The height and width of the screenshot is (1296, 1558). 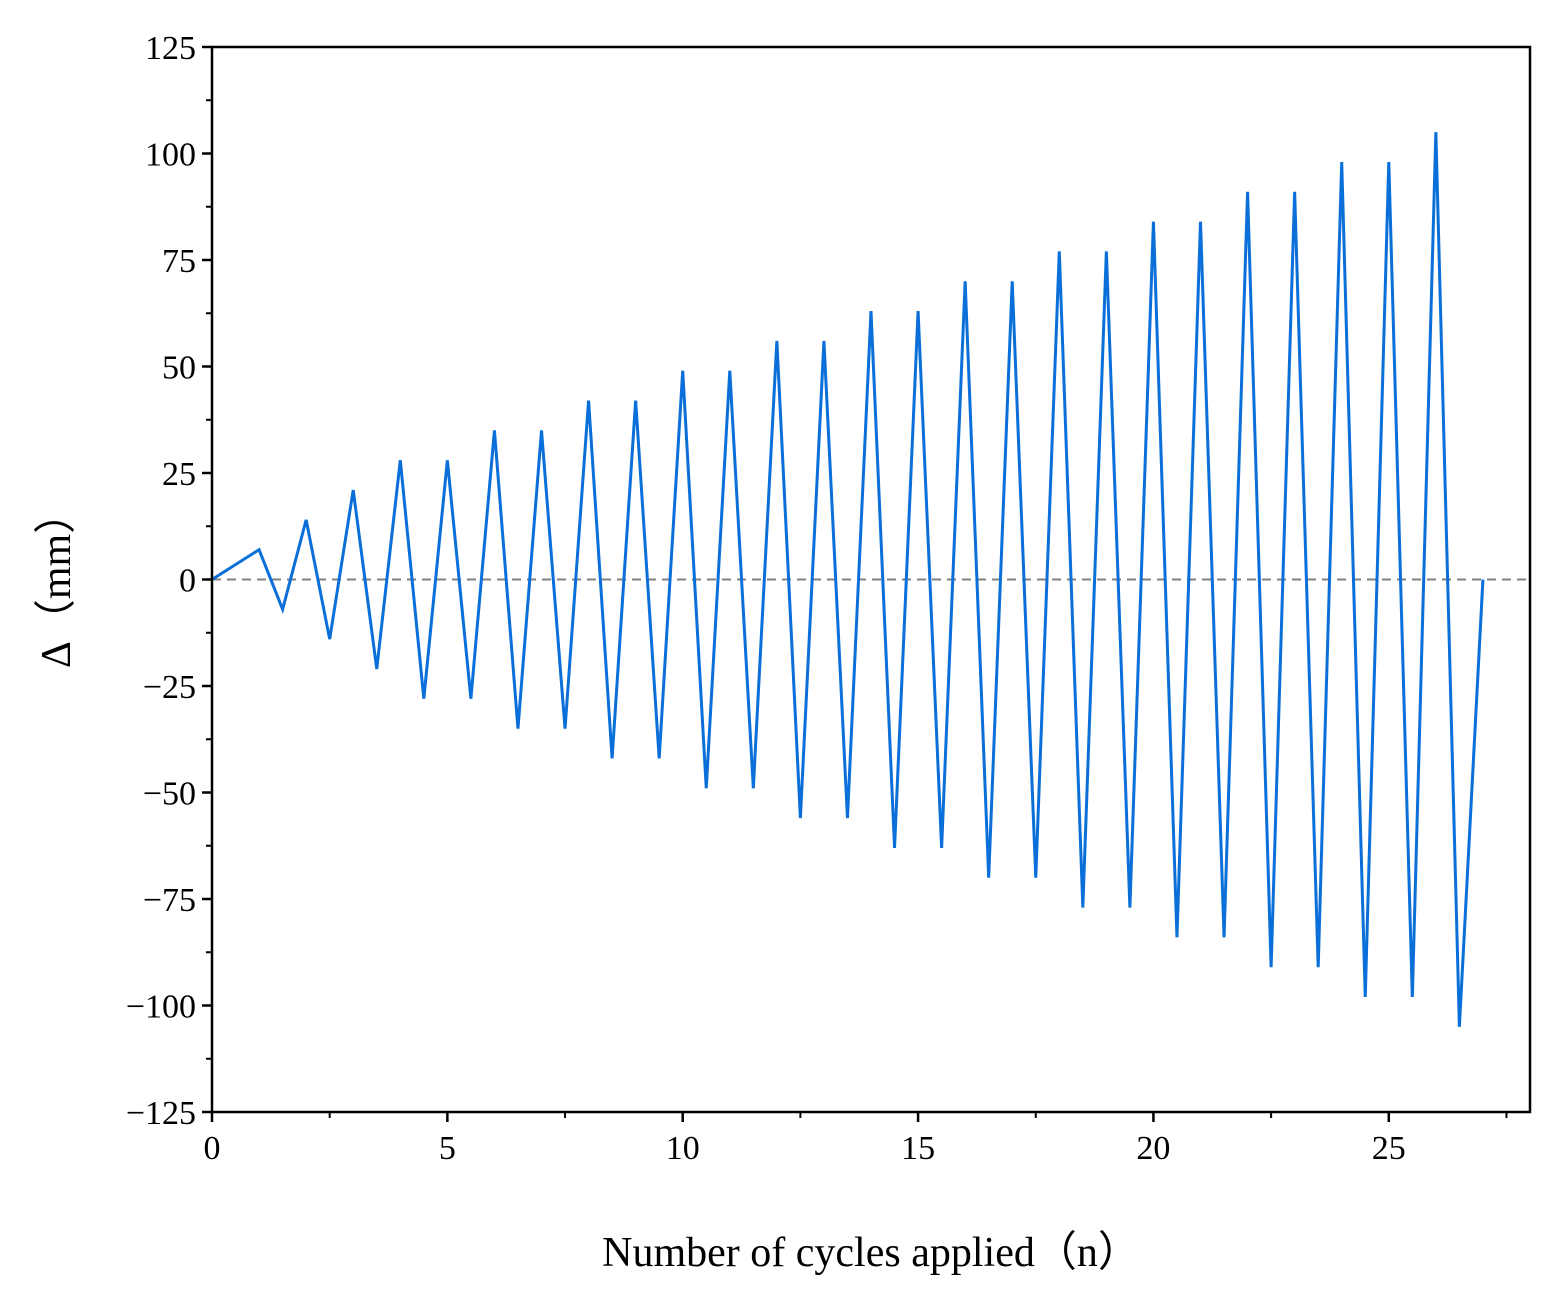 I want to click on x-tick-label: 25, so click(x=1389, y=1148).